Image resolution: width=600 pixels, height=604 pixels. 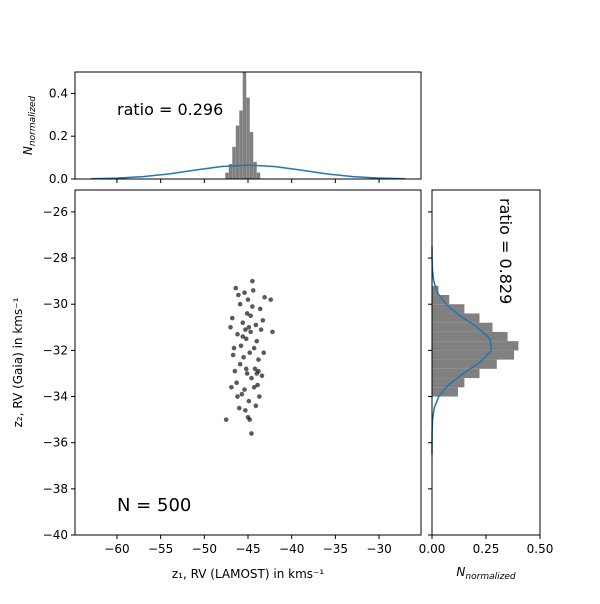 I want to click on y-axis-label: Nnormalized, so click(x=29, y=125).